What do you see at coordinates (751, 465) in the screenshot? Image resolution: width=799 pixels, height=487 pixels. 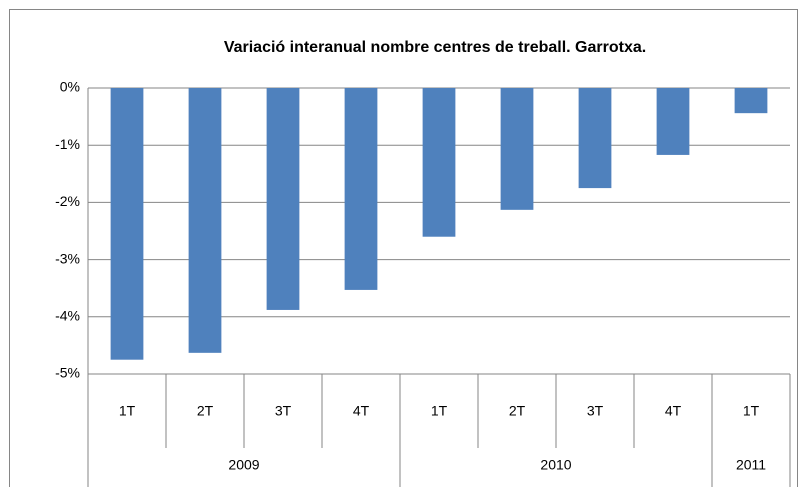 I see `group-label: 2011` at bounding box center [751, 465].